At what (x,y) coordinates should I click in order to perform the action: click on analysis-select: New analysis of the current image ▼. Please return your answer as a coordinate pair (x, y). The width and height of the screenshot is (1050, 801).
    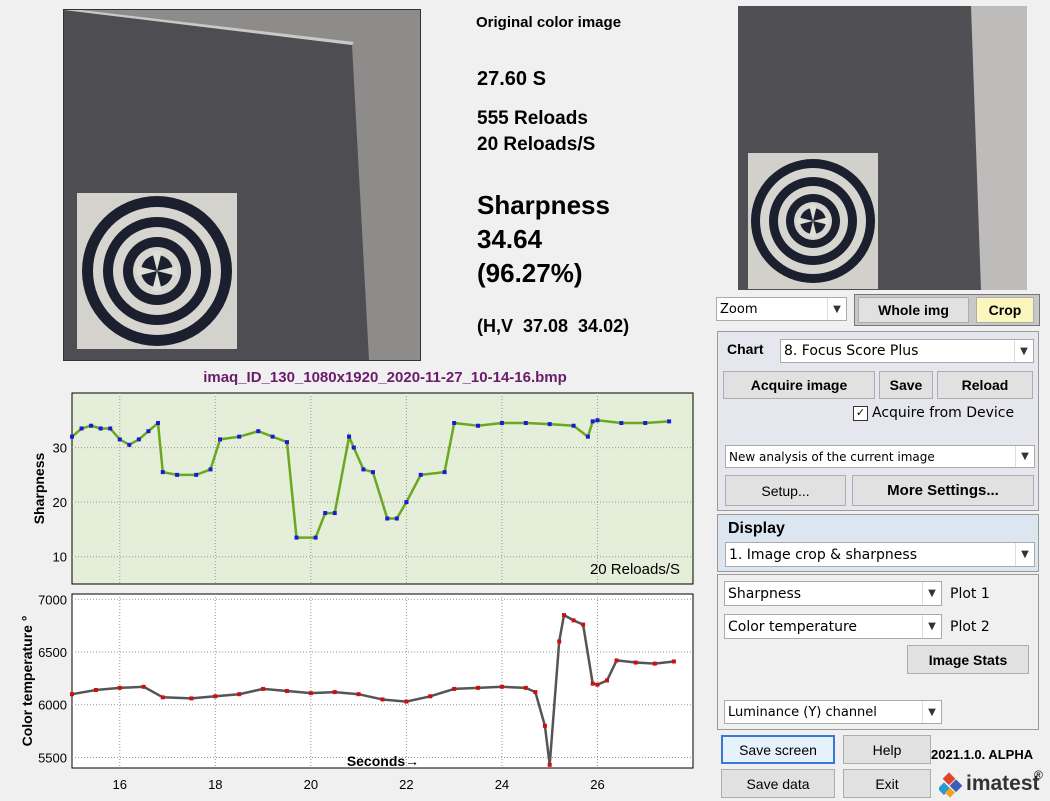
    Looking at the image, I should click on (880, 456).